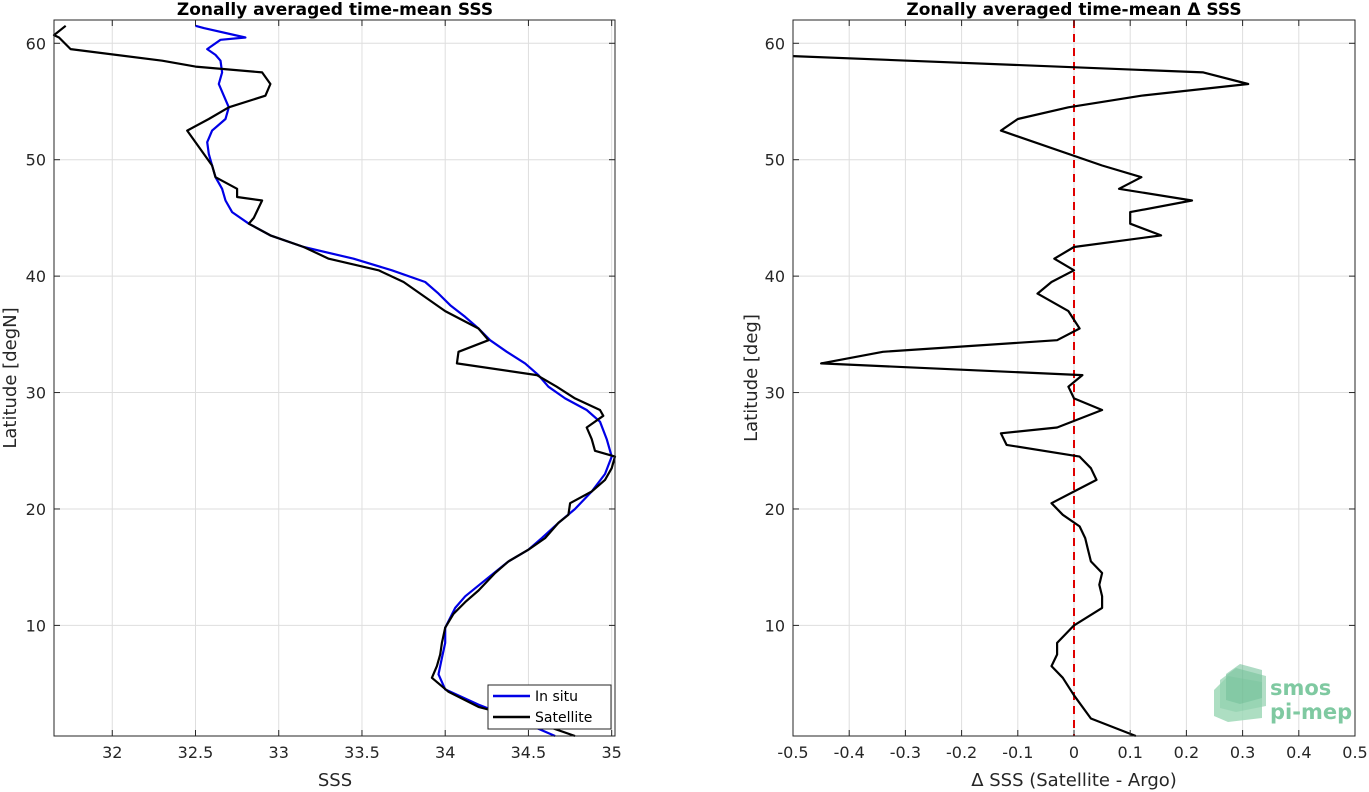 The height and width of the screenshot is (792, 1369). Describe the element at coordinates (775, 160) in the screenshot. I see `right-y-tick-label: 50` at that location.